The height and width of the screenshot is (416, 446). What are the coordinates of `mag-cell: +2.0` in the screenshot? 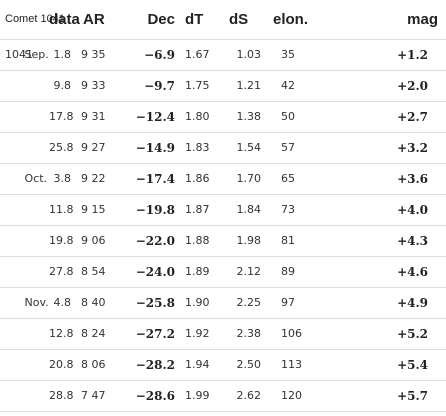 It's located at (412, 85).